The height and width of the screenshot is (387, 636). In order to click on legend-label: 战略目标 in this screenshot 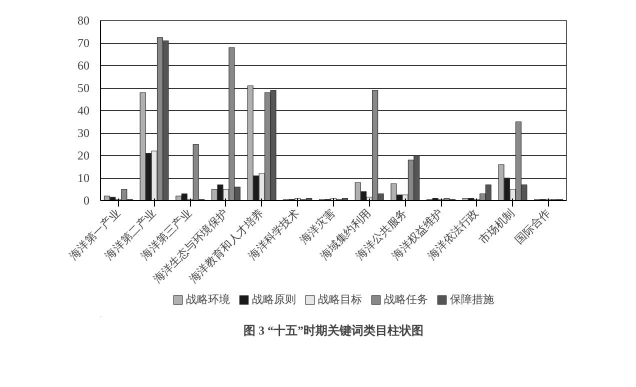, I will do `click(340, 300)`.